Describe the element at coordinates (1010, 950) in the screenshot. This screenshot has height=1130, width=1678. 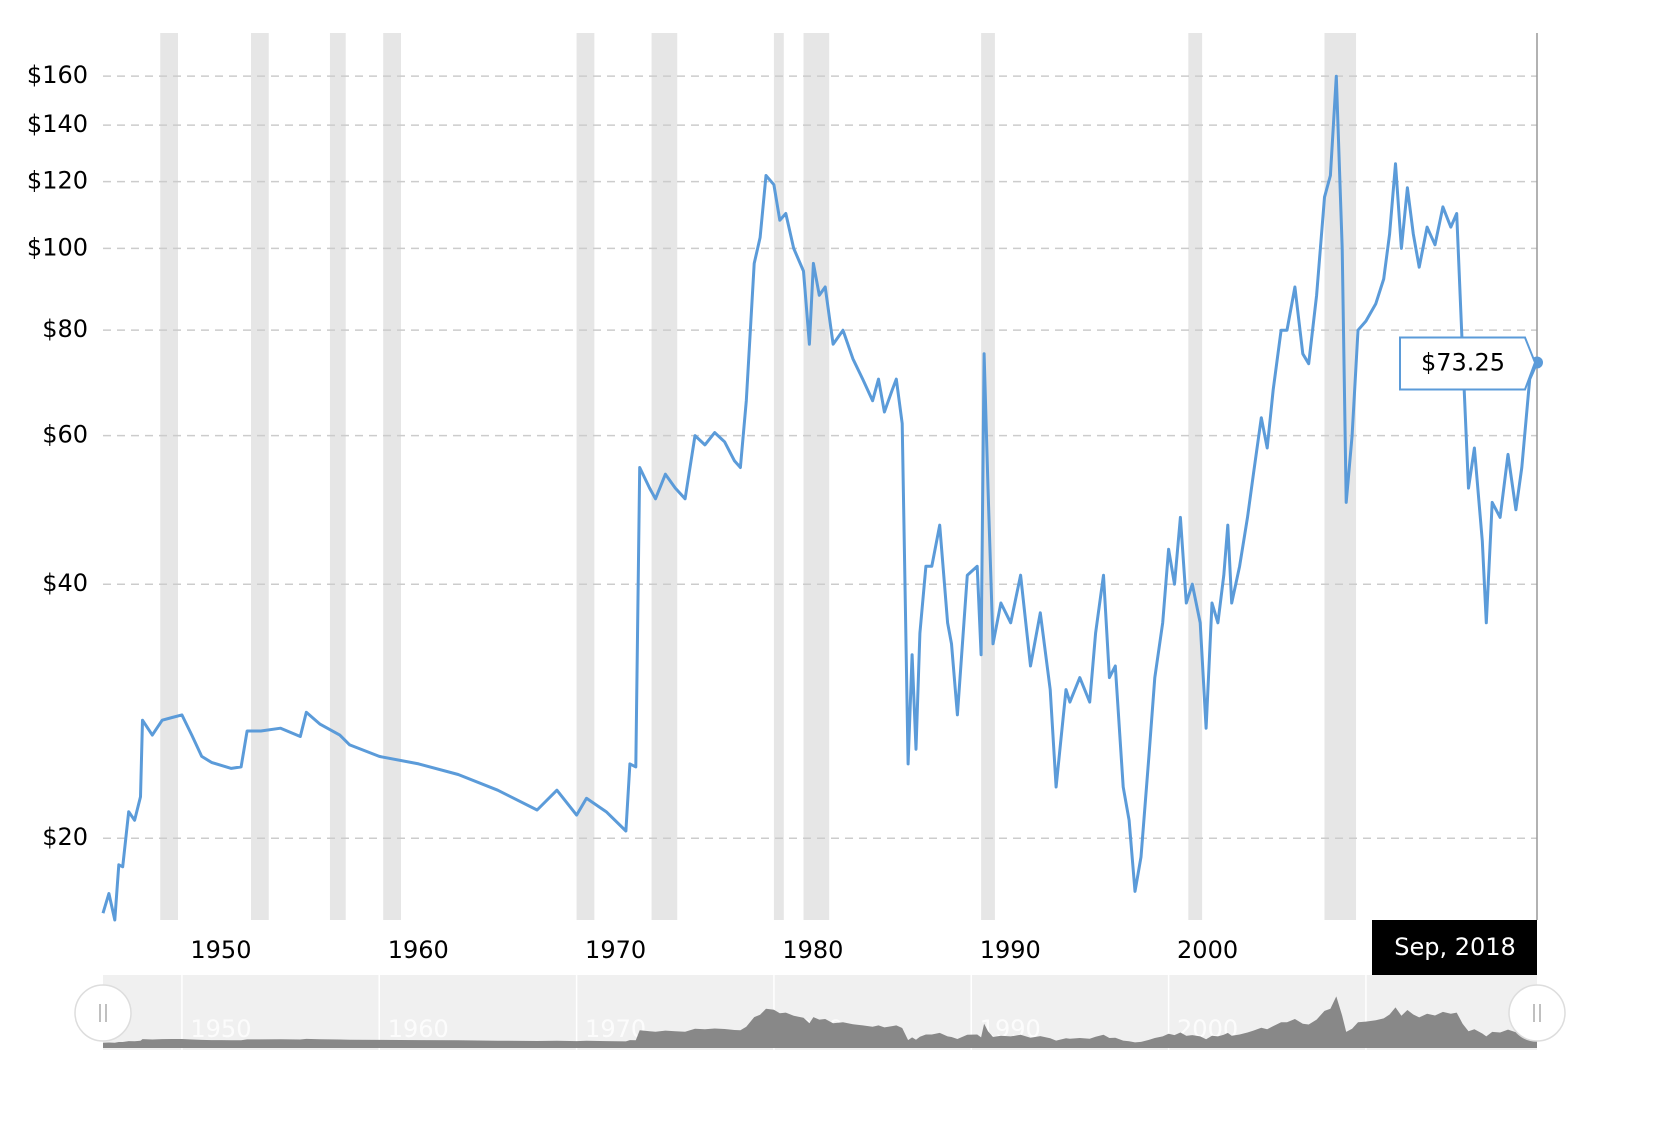
I see `x-tick-label: 1990` at that location.